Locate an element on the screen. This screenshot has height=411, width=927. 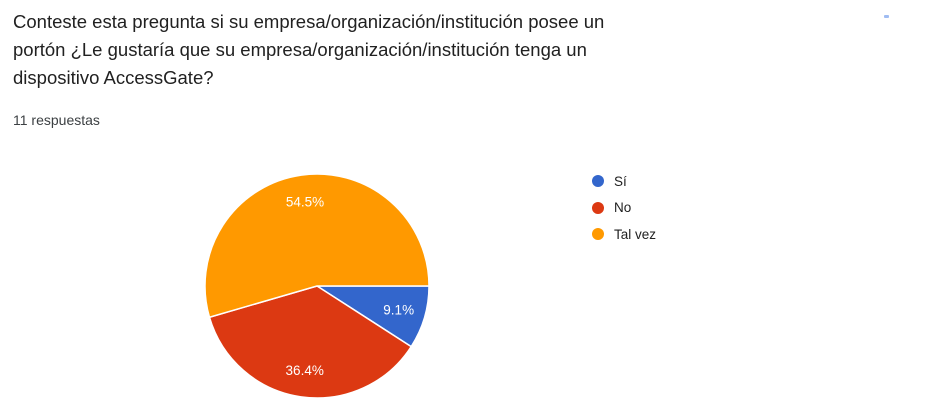
legend-label: Tal vez is located at coordinates (635, 234).